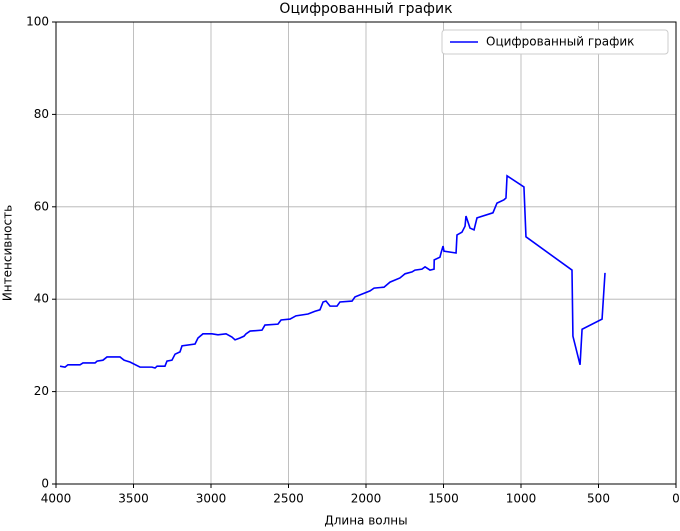 This screenshot has height=531, width=680. Describe the element at coordinates (598, 499) in the screenshot. I see `x-tick-label: 500` at that location.